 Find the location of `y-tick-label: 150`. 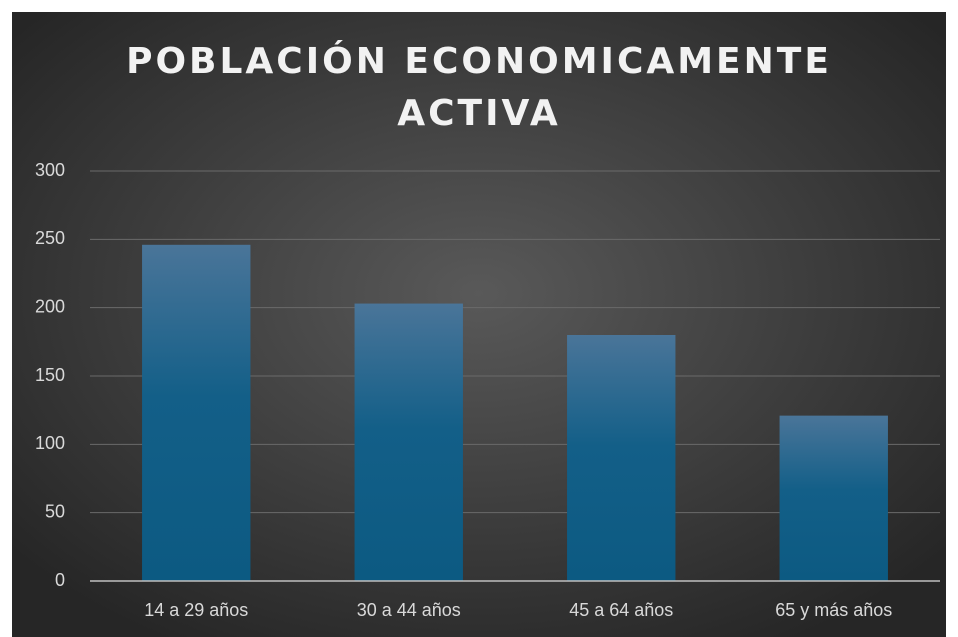

y-tick-label: 150 is located at coordinates (50, 375).